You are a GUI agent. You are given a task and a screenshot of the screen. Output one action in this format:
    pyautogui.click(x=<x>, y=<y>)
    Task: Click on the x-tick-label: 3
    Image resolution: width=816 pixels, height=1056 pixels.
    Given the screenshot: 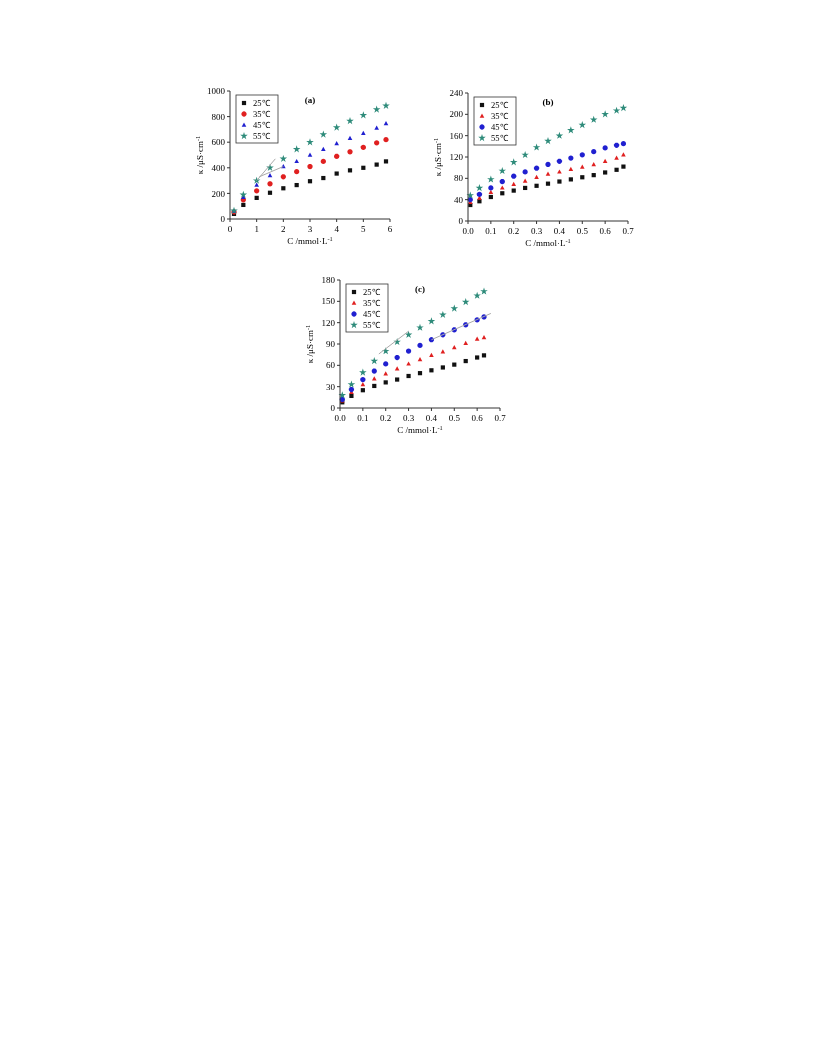 What is the action you would take?
    pyautogui.click(x=310, y=229)
    